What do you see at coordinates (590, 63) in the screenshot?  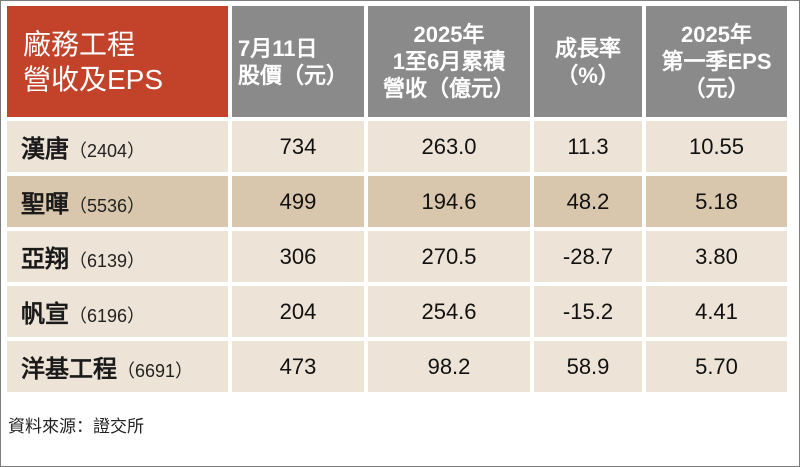 I see `header-growth: 成長率 （%）` at bounding box center [590, 63].